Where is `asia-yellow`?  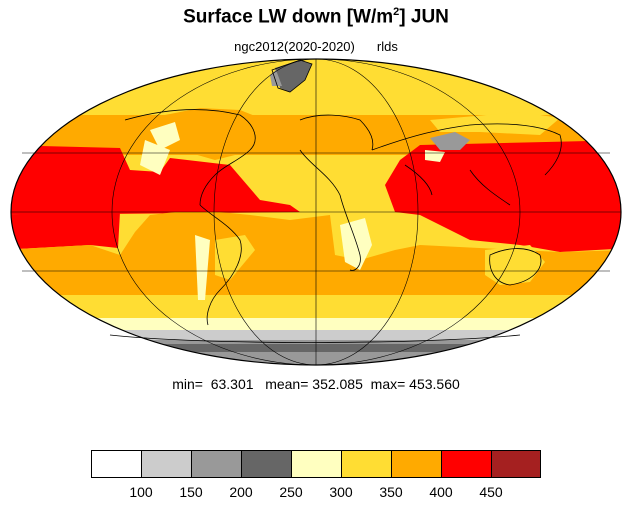 asia-yellow is located at coordinates (495, 123).